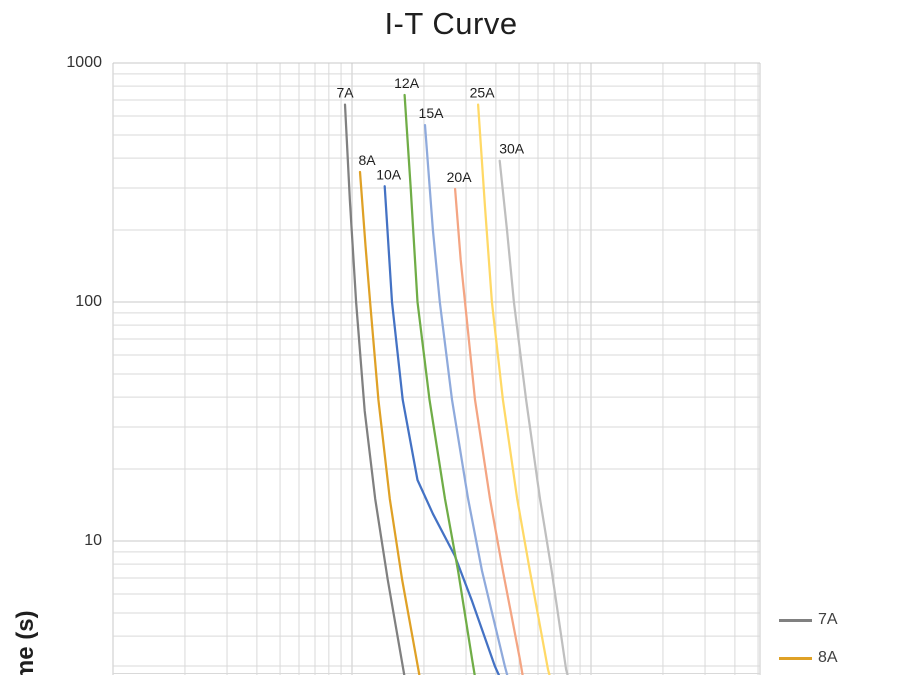 The image size is (902, 675). I want to click on series-label-12a: 12A, so click(407, 83).